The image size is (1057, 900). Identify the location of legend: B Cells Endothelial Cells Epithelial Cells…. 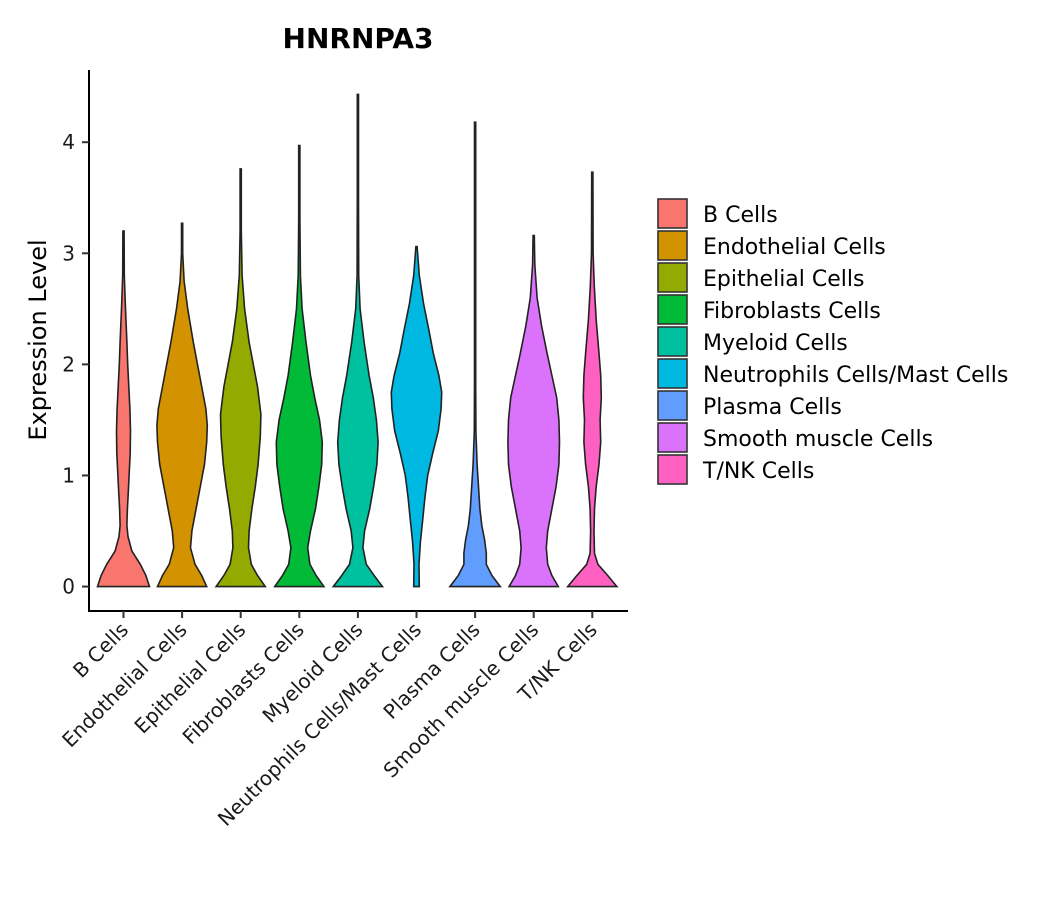
(832, 341).